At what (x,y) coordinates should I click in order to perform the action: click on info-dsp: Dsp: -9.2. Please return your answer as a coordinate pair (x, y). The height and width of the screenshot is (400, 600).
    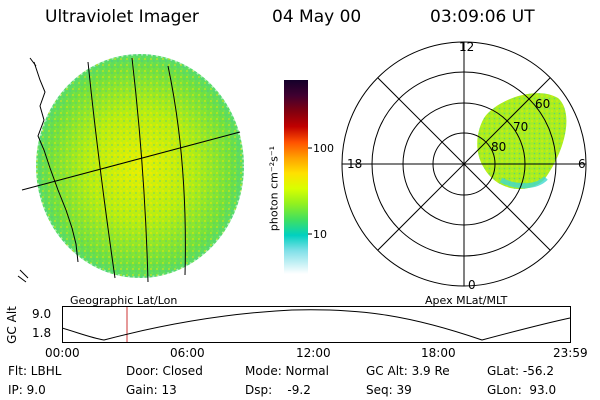
    Looking at the image, I should click on (278, 390).